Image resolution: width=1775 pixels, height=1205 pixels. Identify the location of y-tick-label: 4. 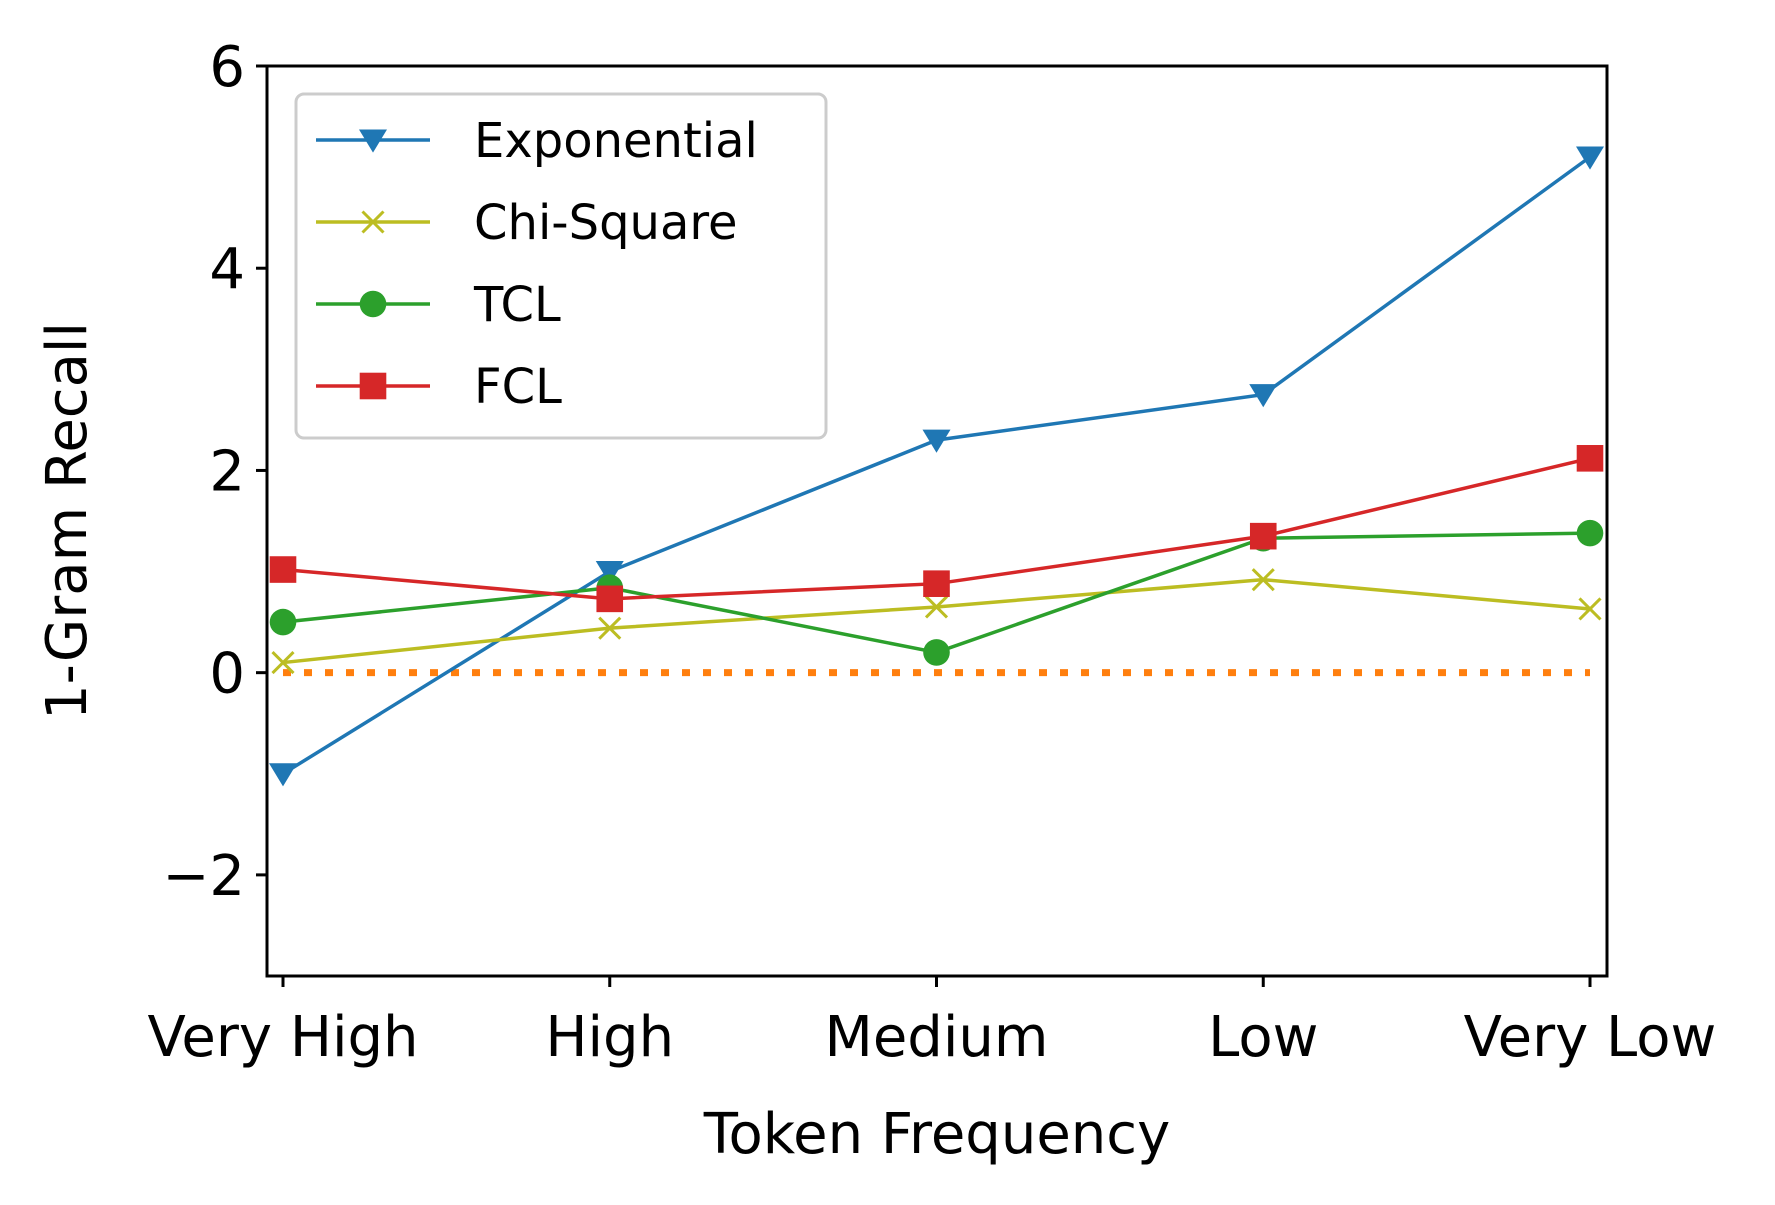
(227, 269).